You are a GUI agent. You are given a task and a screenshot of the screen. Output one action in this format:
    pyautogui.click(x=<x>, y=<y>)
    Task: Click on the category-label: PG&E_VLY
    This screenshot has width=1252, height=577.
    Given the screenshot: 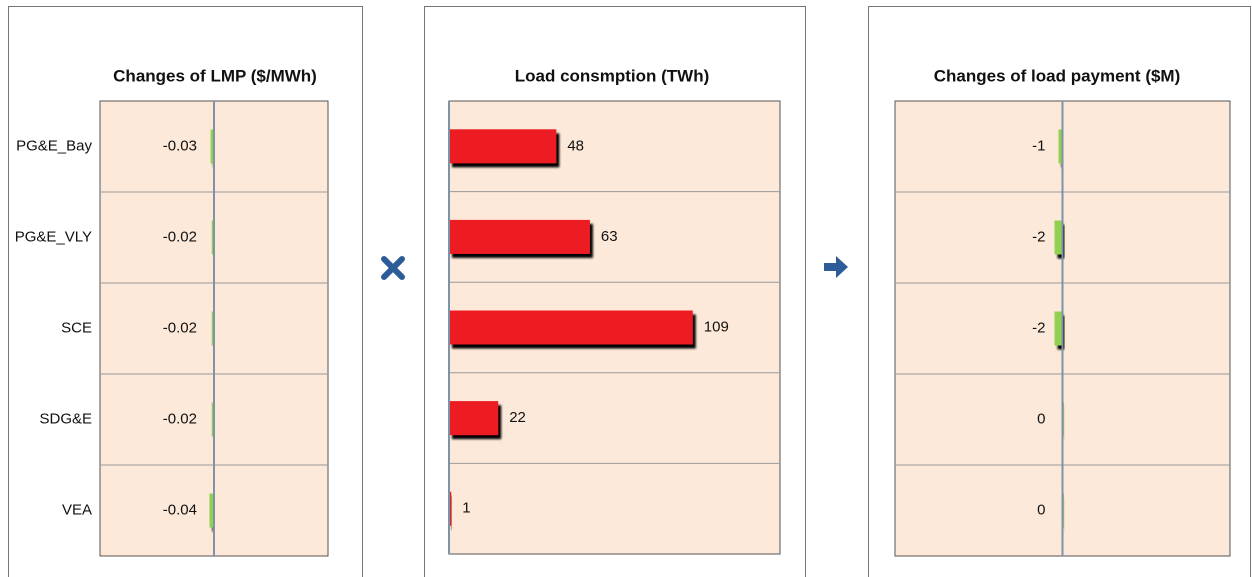 What is the action you would take?
    pyautogui.click(x=53, y=236)
    